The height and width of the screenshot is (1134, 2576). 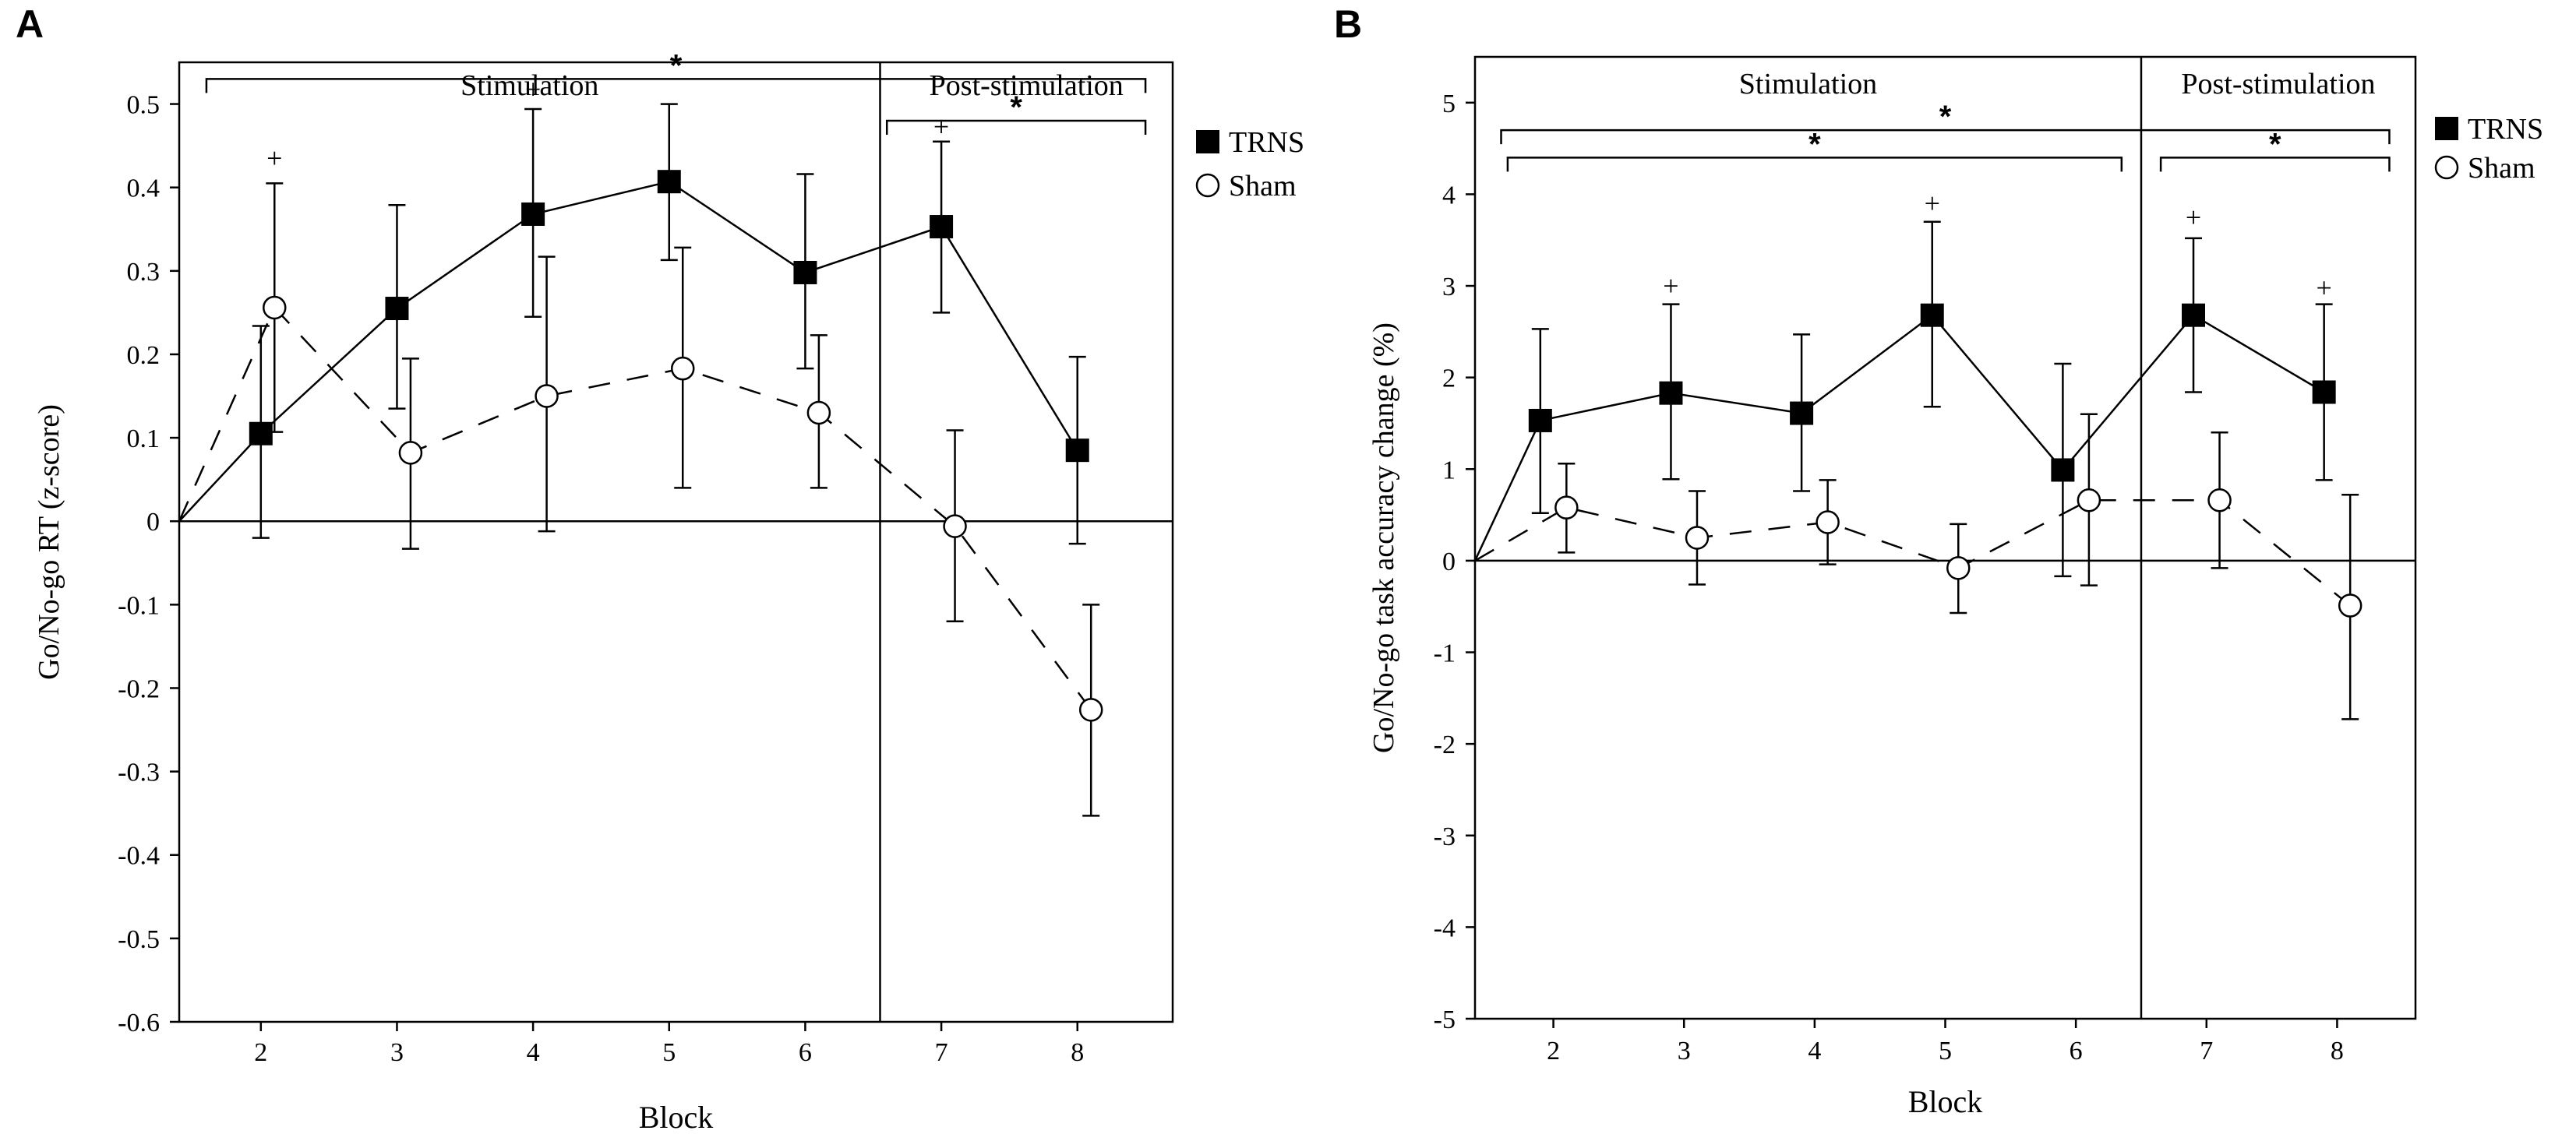 I want to click on y-tick-label: 1, so click(x=1449, y=470).